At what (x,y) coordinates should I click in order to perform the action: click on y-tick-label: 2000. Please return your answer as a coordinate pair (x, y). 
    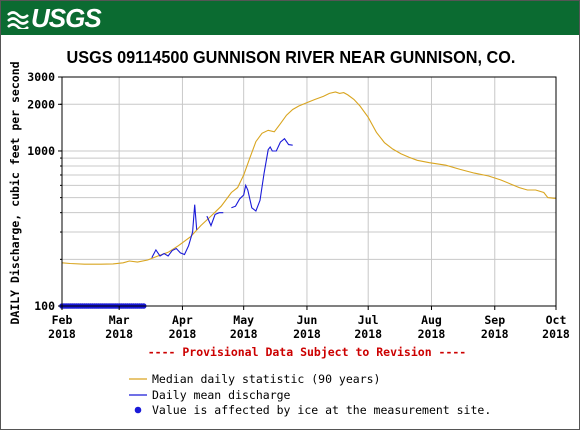
    Looking at the image, I should click on (41, 104).